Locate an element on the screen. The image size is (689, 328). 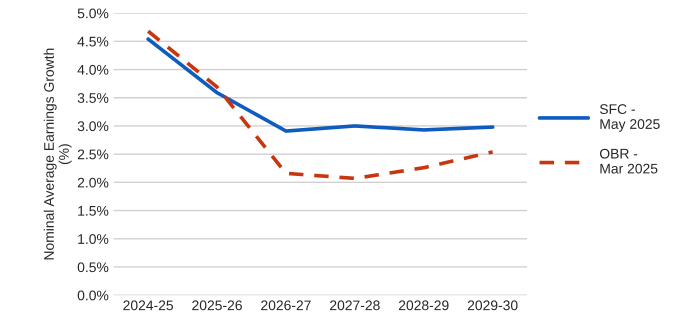
y-tick-label: 2.0% is located at coordinates (93, 183).